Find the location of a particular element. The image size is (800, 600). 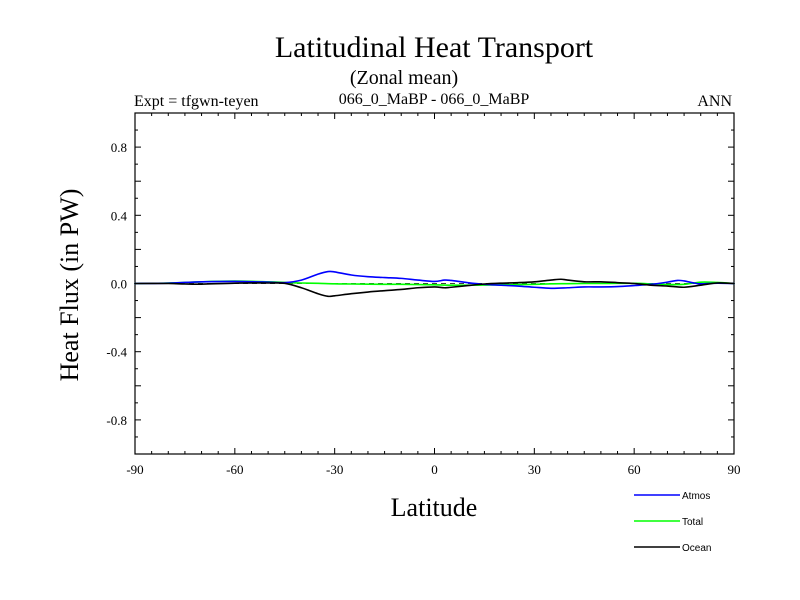

legend-label-atmos: Atmos is located at coordinates (696, 496).